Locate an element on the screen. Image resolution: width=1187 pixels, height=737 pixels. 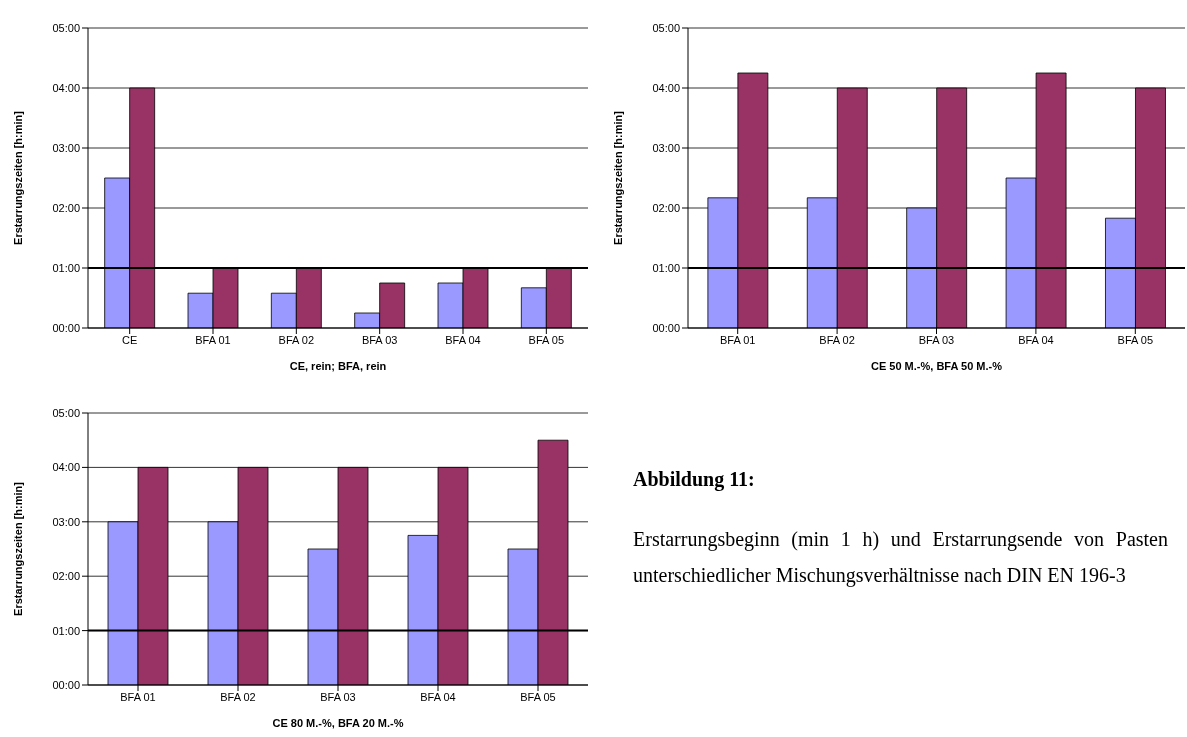
x-axis-title: CE, rein; BFA, rein is located at coordinates (338, 366).